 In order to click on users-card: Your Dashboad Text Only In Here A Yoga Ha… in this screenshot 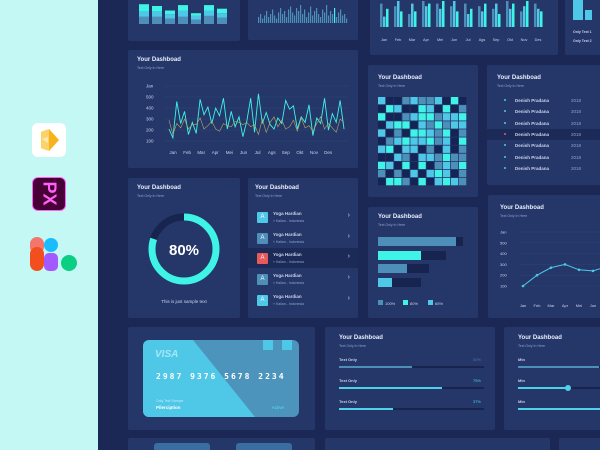, I will do `click(303, 248)`.